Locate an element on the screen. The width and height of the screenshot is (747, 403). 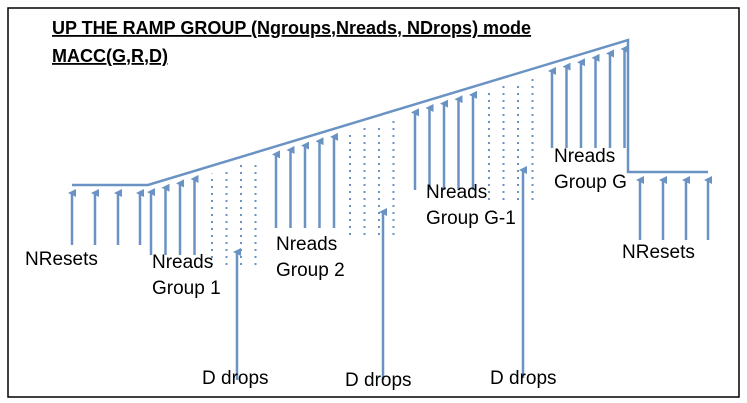
label: Group 2 is located at coordinates (310, 270).